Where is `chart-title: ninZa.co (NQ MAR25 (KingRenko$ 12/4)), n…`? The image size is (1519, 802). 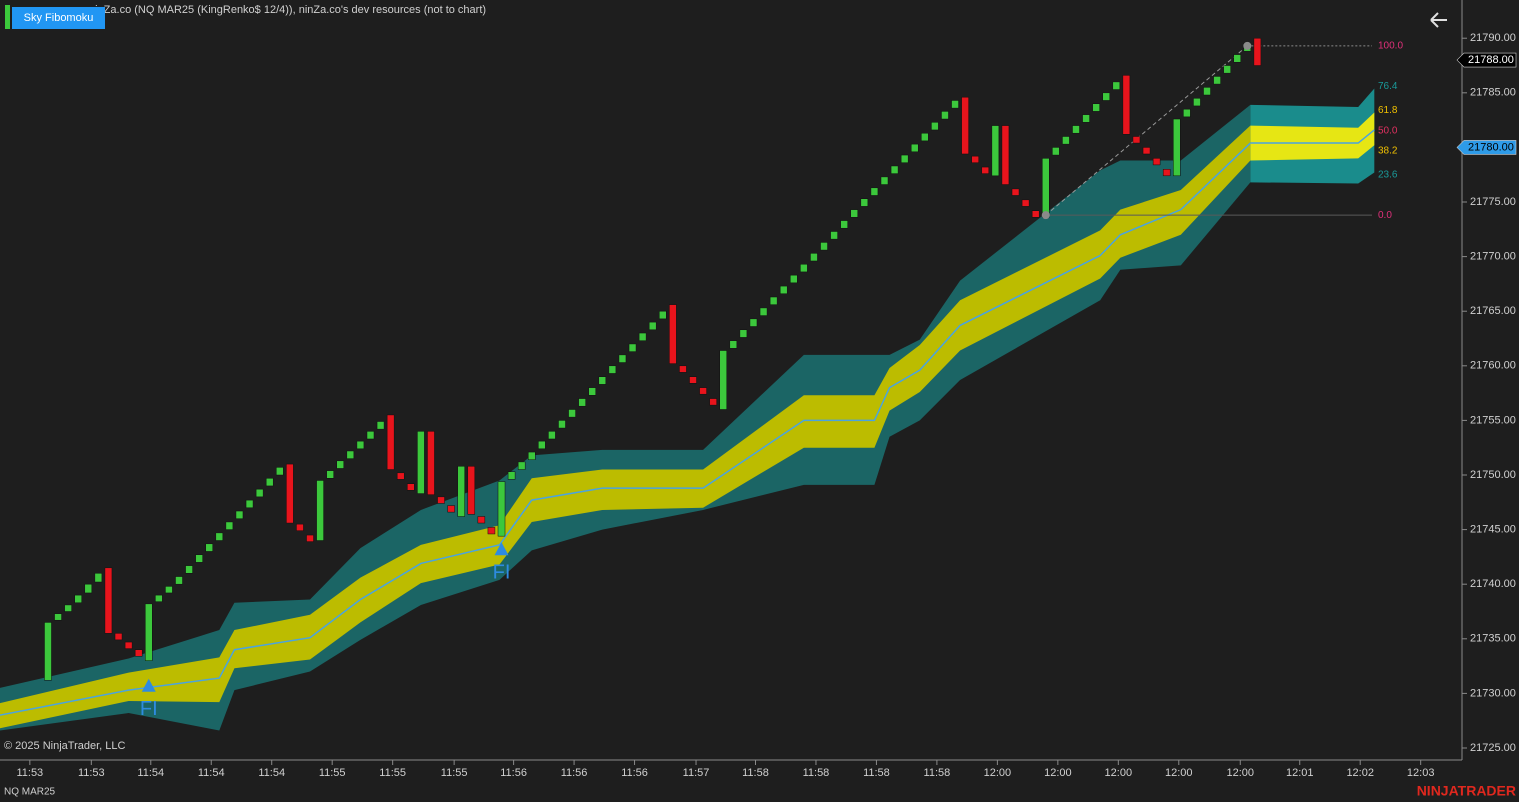 chart-title: ninZa.co (NQ MAR25 (KingRenko$ 12/4)), n… is located at coordinates (287, 10).